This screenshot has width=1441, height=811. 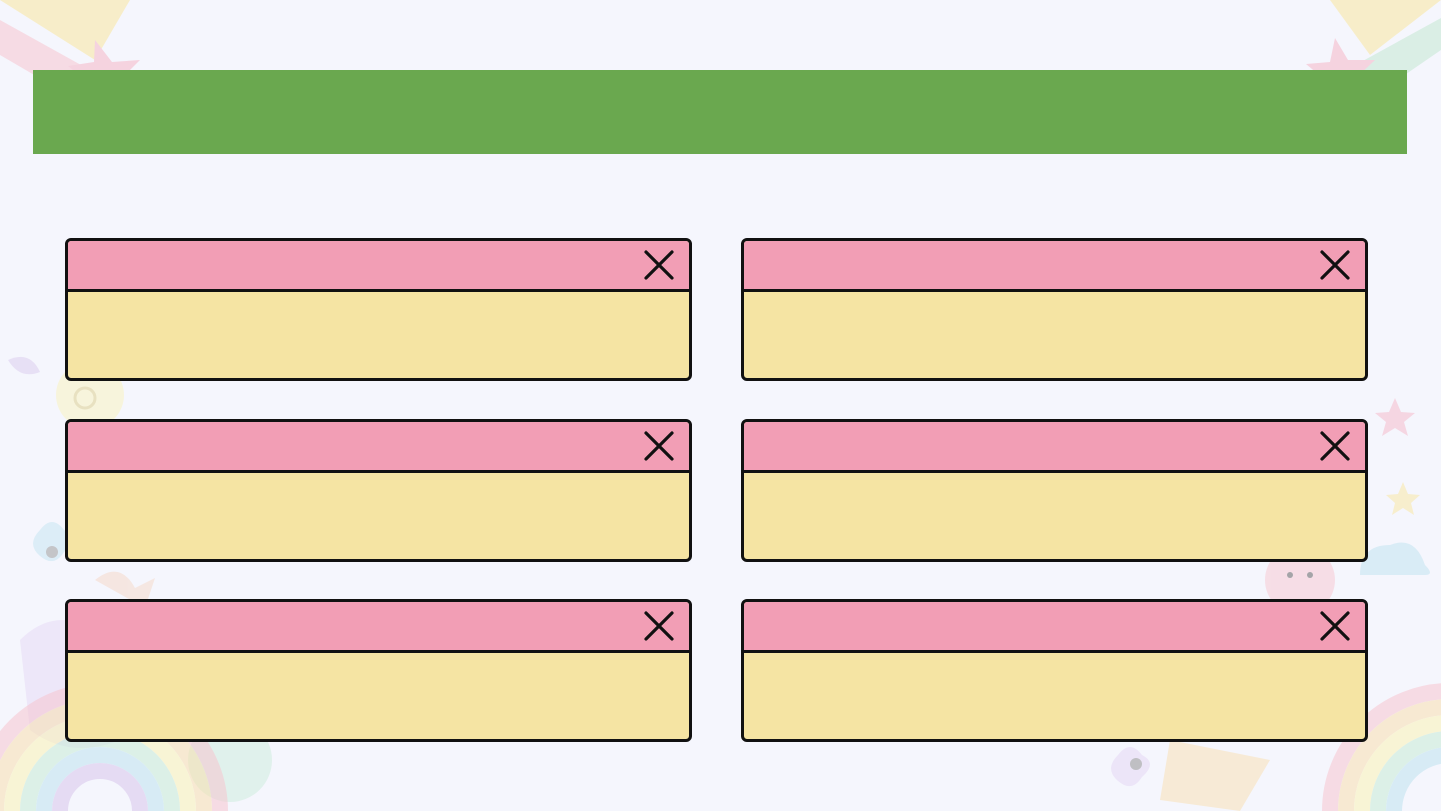 What do you see at coordinates (720, 112) in the screenshot?
I see `title-banner` at bounding box center [720, 112].